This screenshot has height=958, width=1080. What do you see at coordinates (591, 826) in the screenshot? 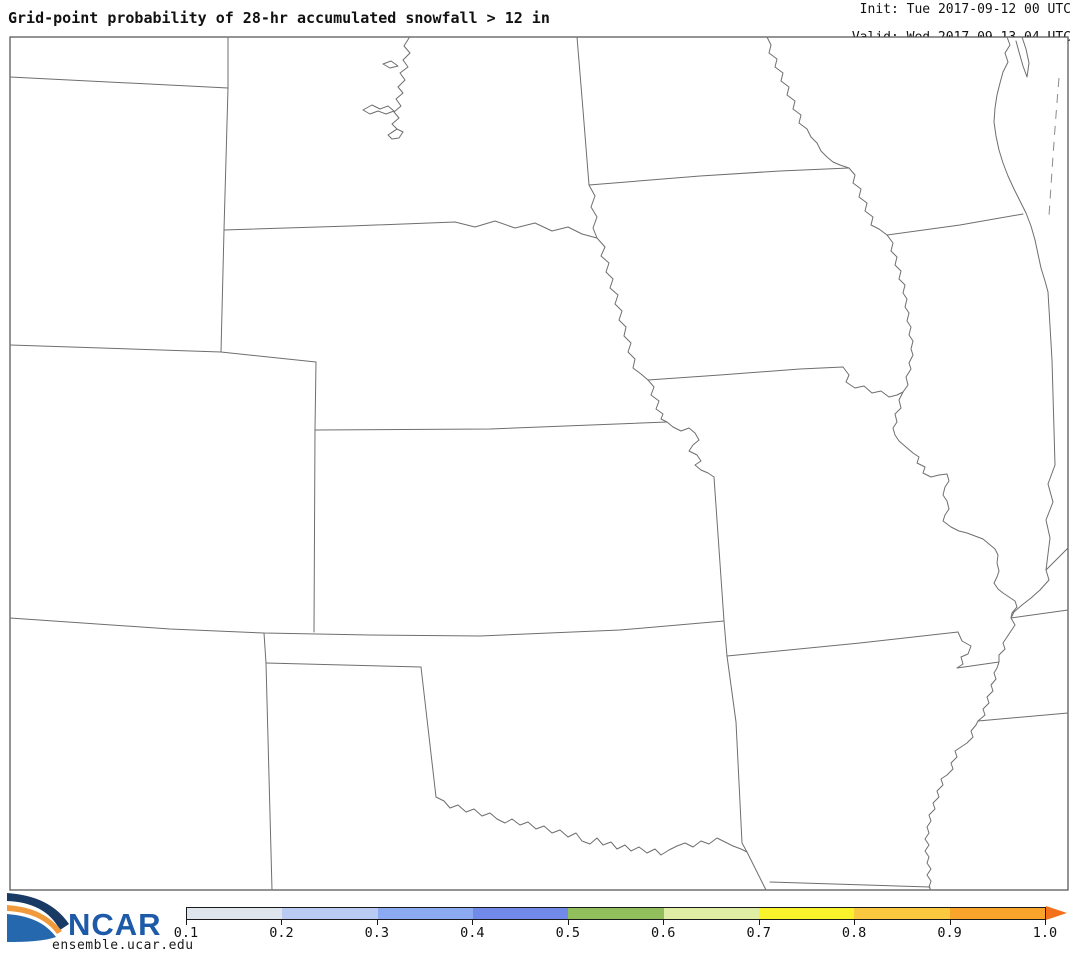
I see `red-river` at bounding box center [591, 826].